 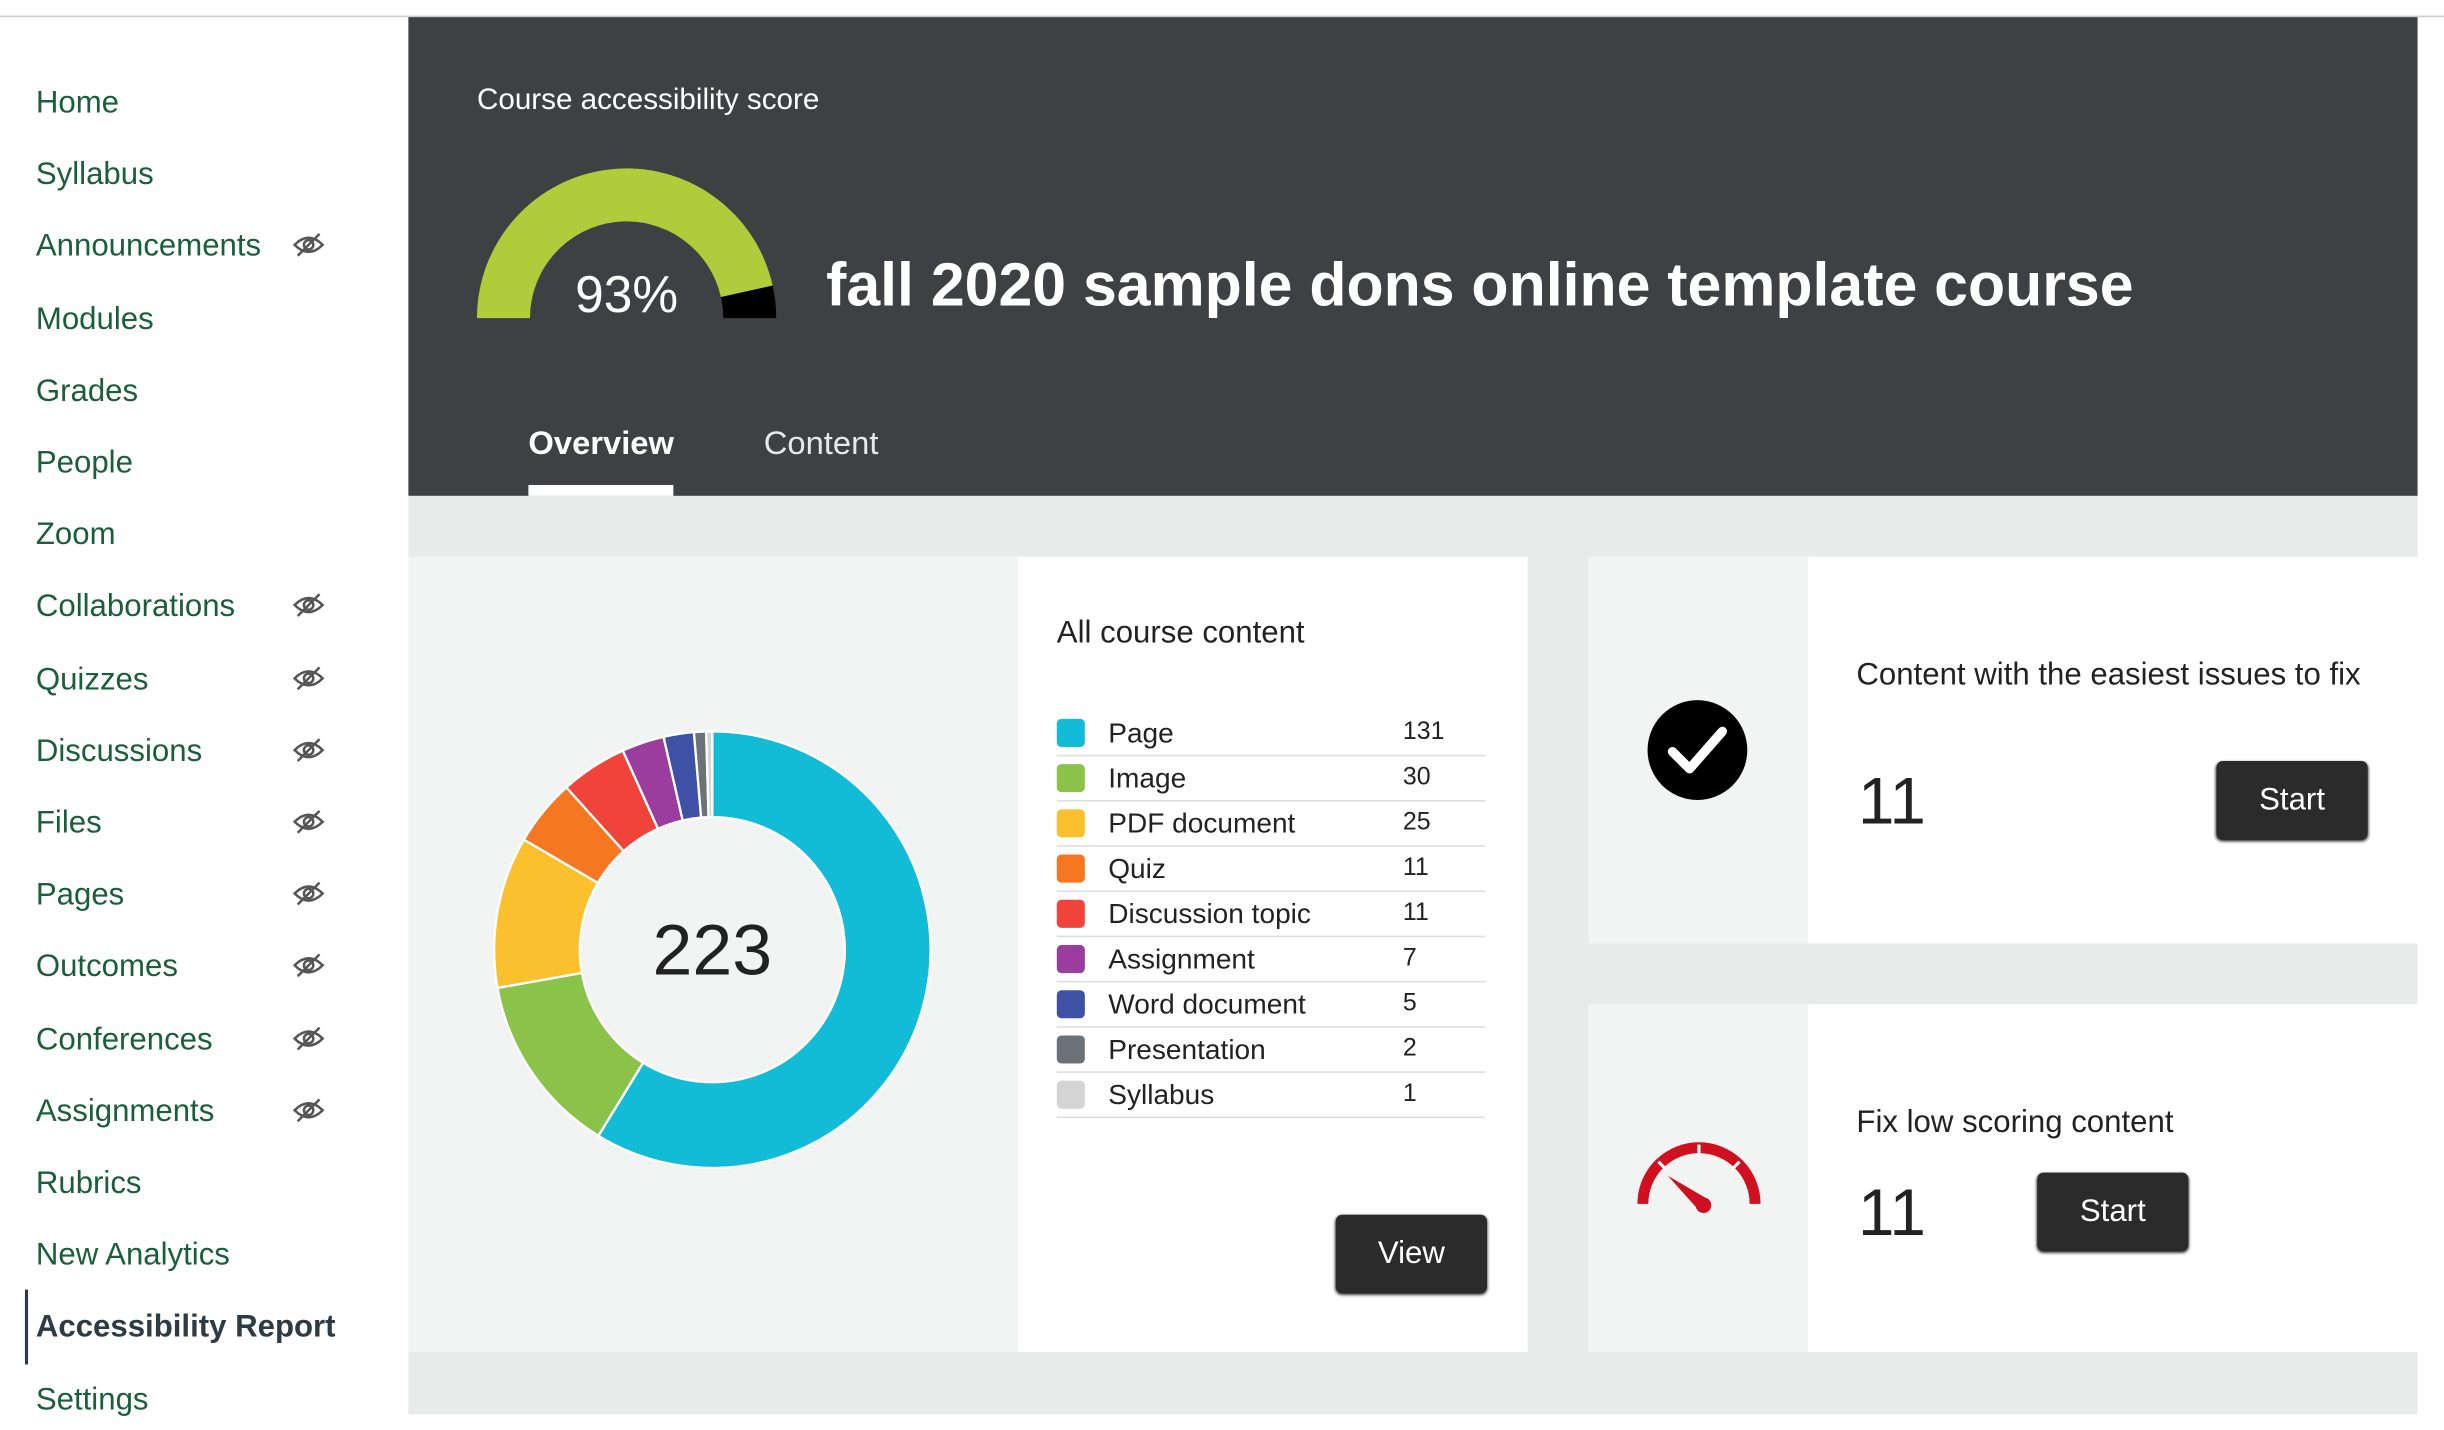 I want to click on legend-label: Page, so click(x=1141, y=733).